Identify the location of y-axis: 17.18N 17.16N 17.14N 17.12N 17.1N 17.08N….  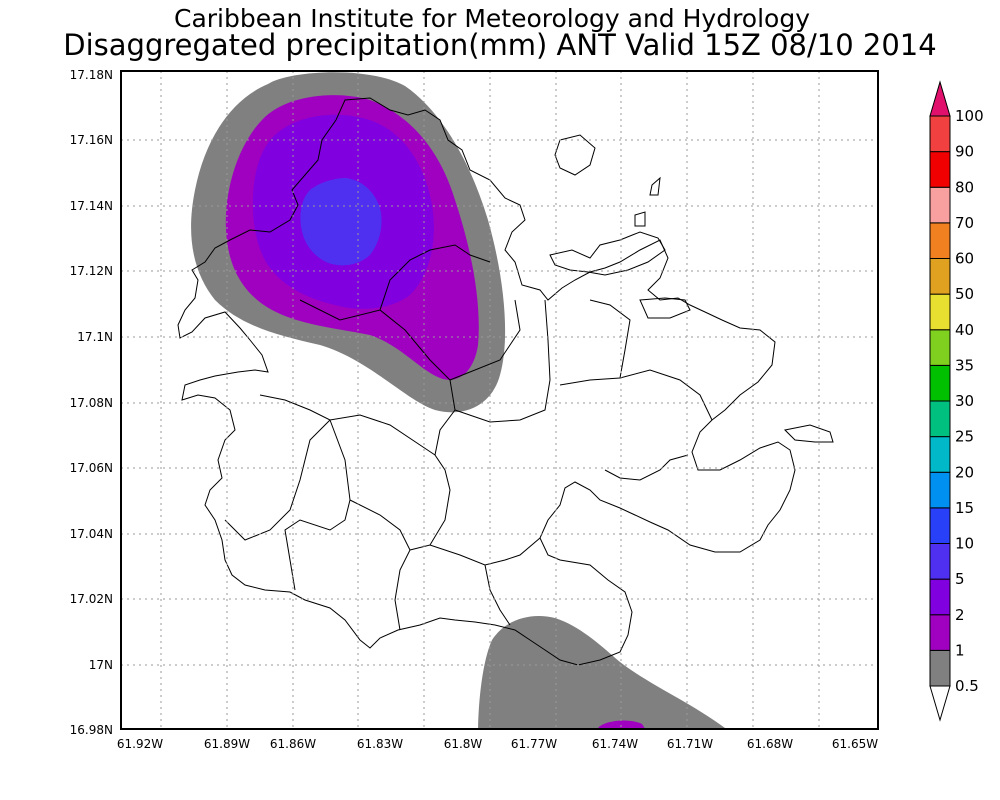
(91, 402).